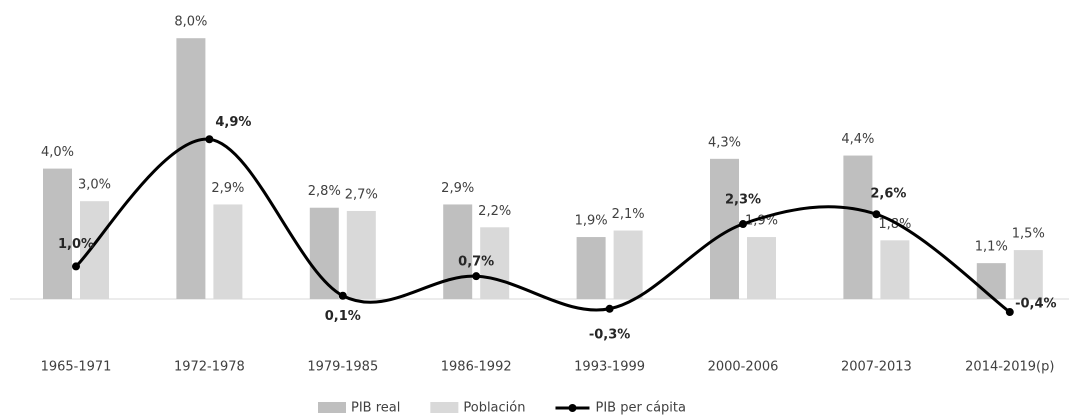  I want to click on x-tick-label: 2007-2013, so click(876, 367).